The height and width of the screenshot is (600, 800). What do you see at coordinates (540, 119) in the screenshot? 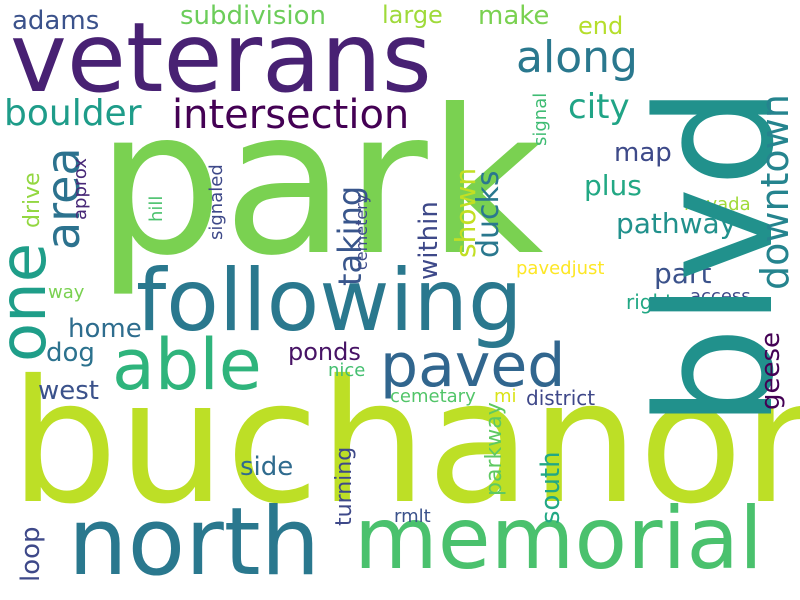
I see `word-signal: signal` at bounding box center [540, 119].